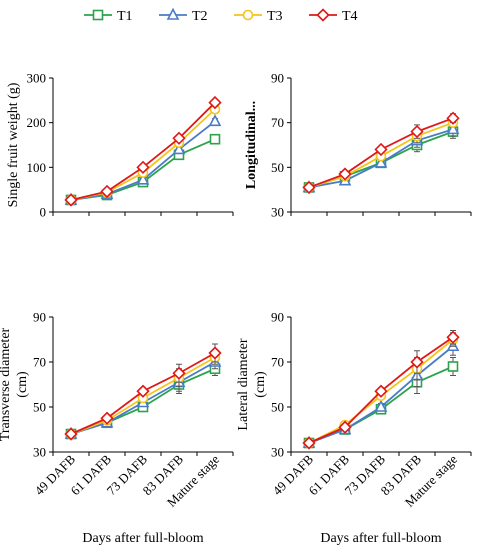 The image size is (480, 550). Describe the element at coordinates (333, 16) in the screenshot. I see `legend-item-t4: T4` at that location.